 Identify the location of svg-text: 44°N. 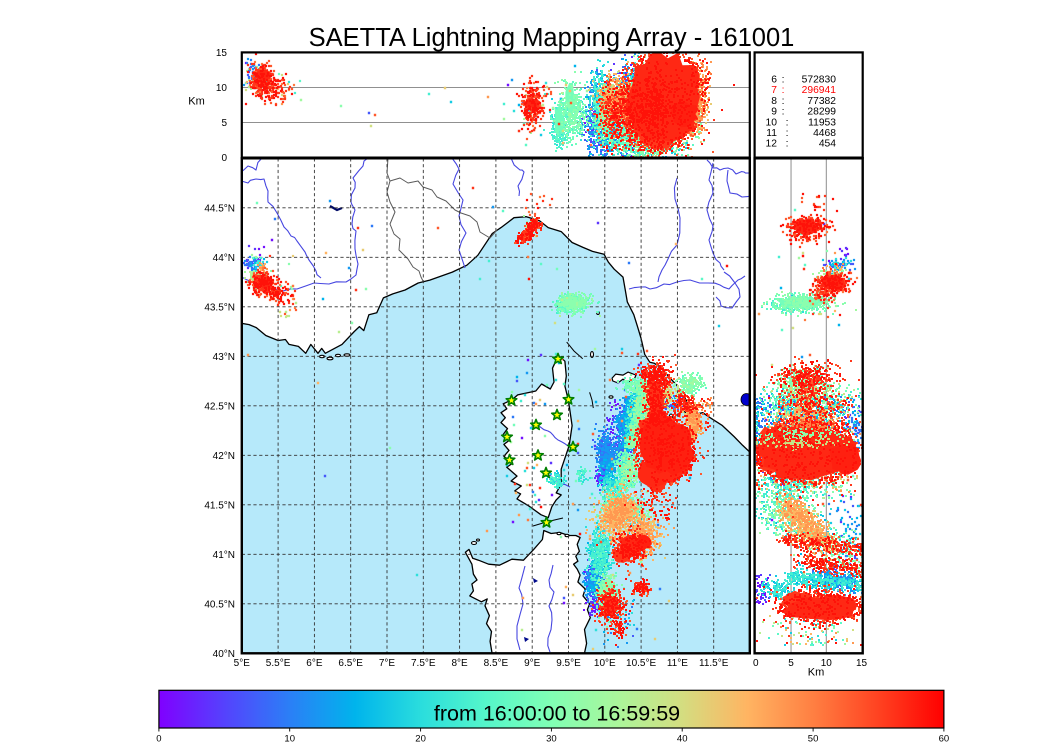
(224, 258).